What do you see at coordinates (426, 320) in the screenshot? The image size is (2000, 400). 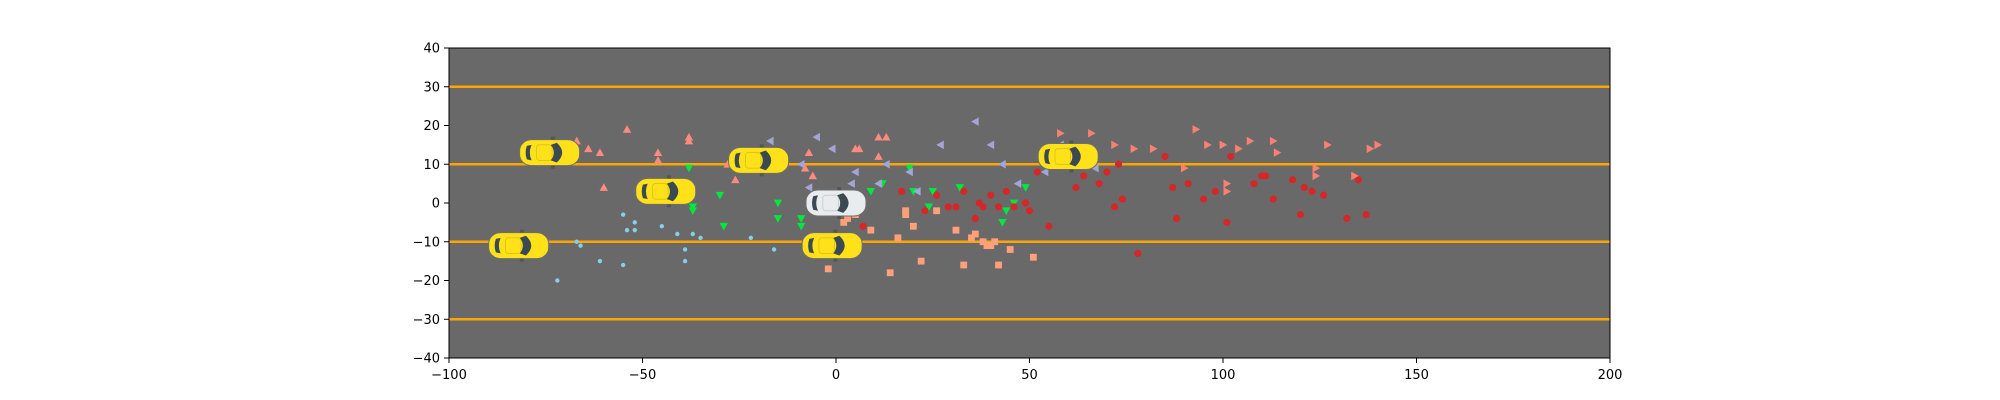 I see `y-tick-label: −30` at bounding box center [426, 320].